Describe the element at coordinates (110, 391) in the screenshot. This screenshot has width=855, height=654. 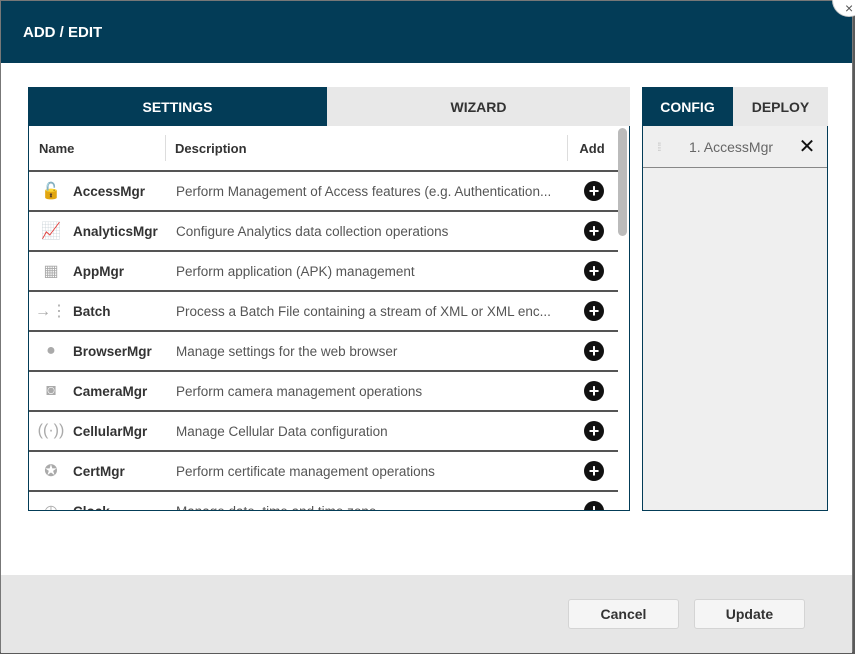
I see `row-name: CameraMgr` at that location.